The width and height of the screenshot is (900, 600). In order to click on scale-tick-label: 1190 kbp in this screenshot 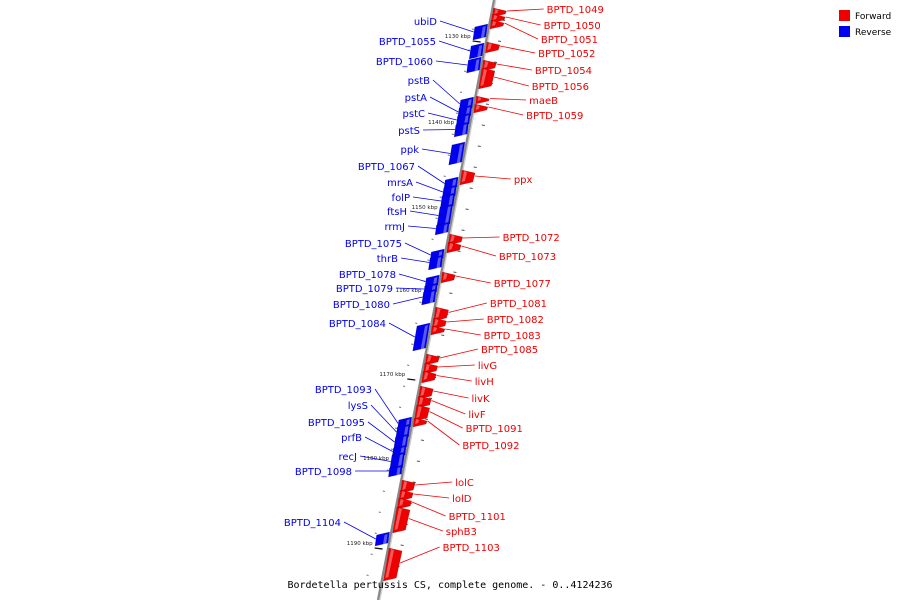, I will do `click(360, 544)`.